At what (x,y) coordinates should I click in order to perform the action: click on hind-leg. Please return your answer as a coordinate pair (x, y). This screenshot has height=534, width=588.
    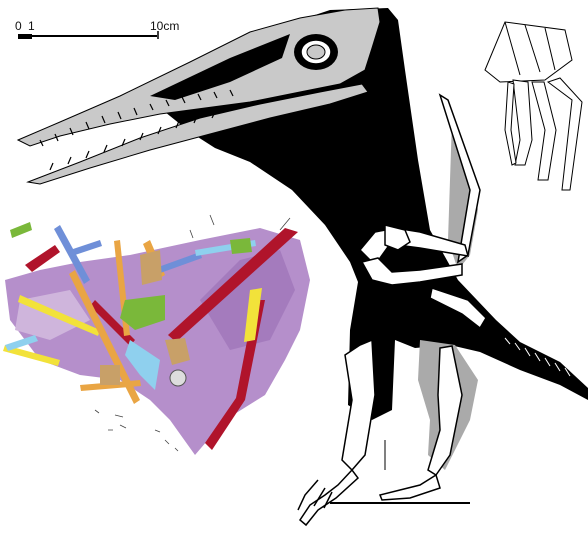
    Looking at the image, I should click on (420, 423).